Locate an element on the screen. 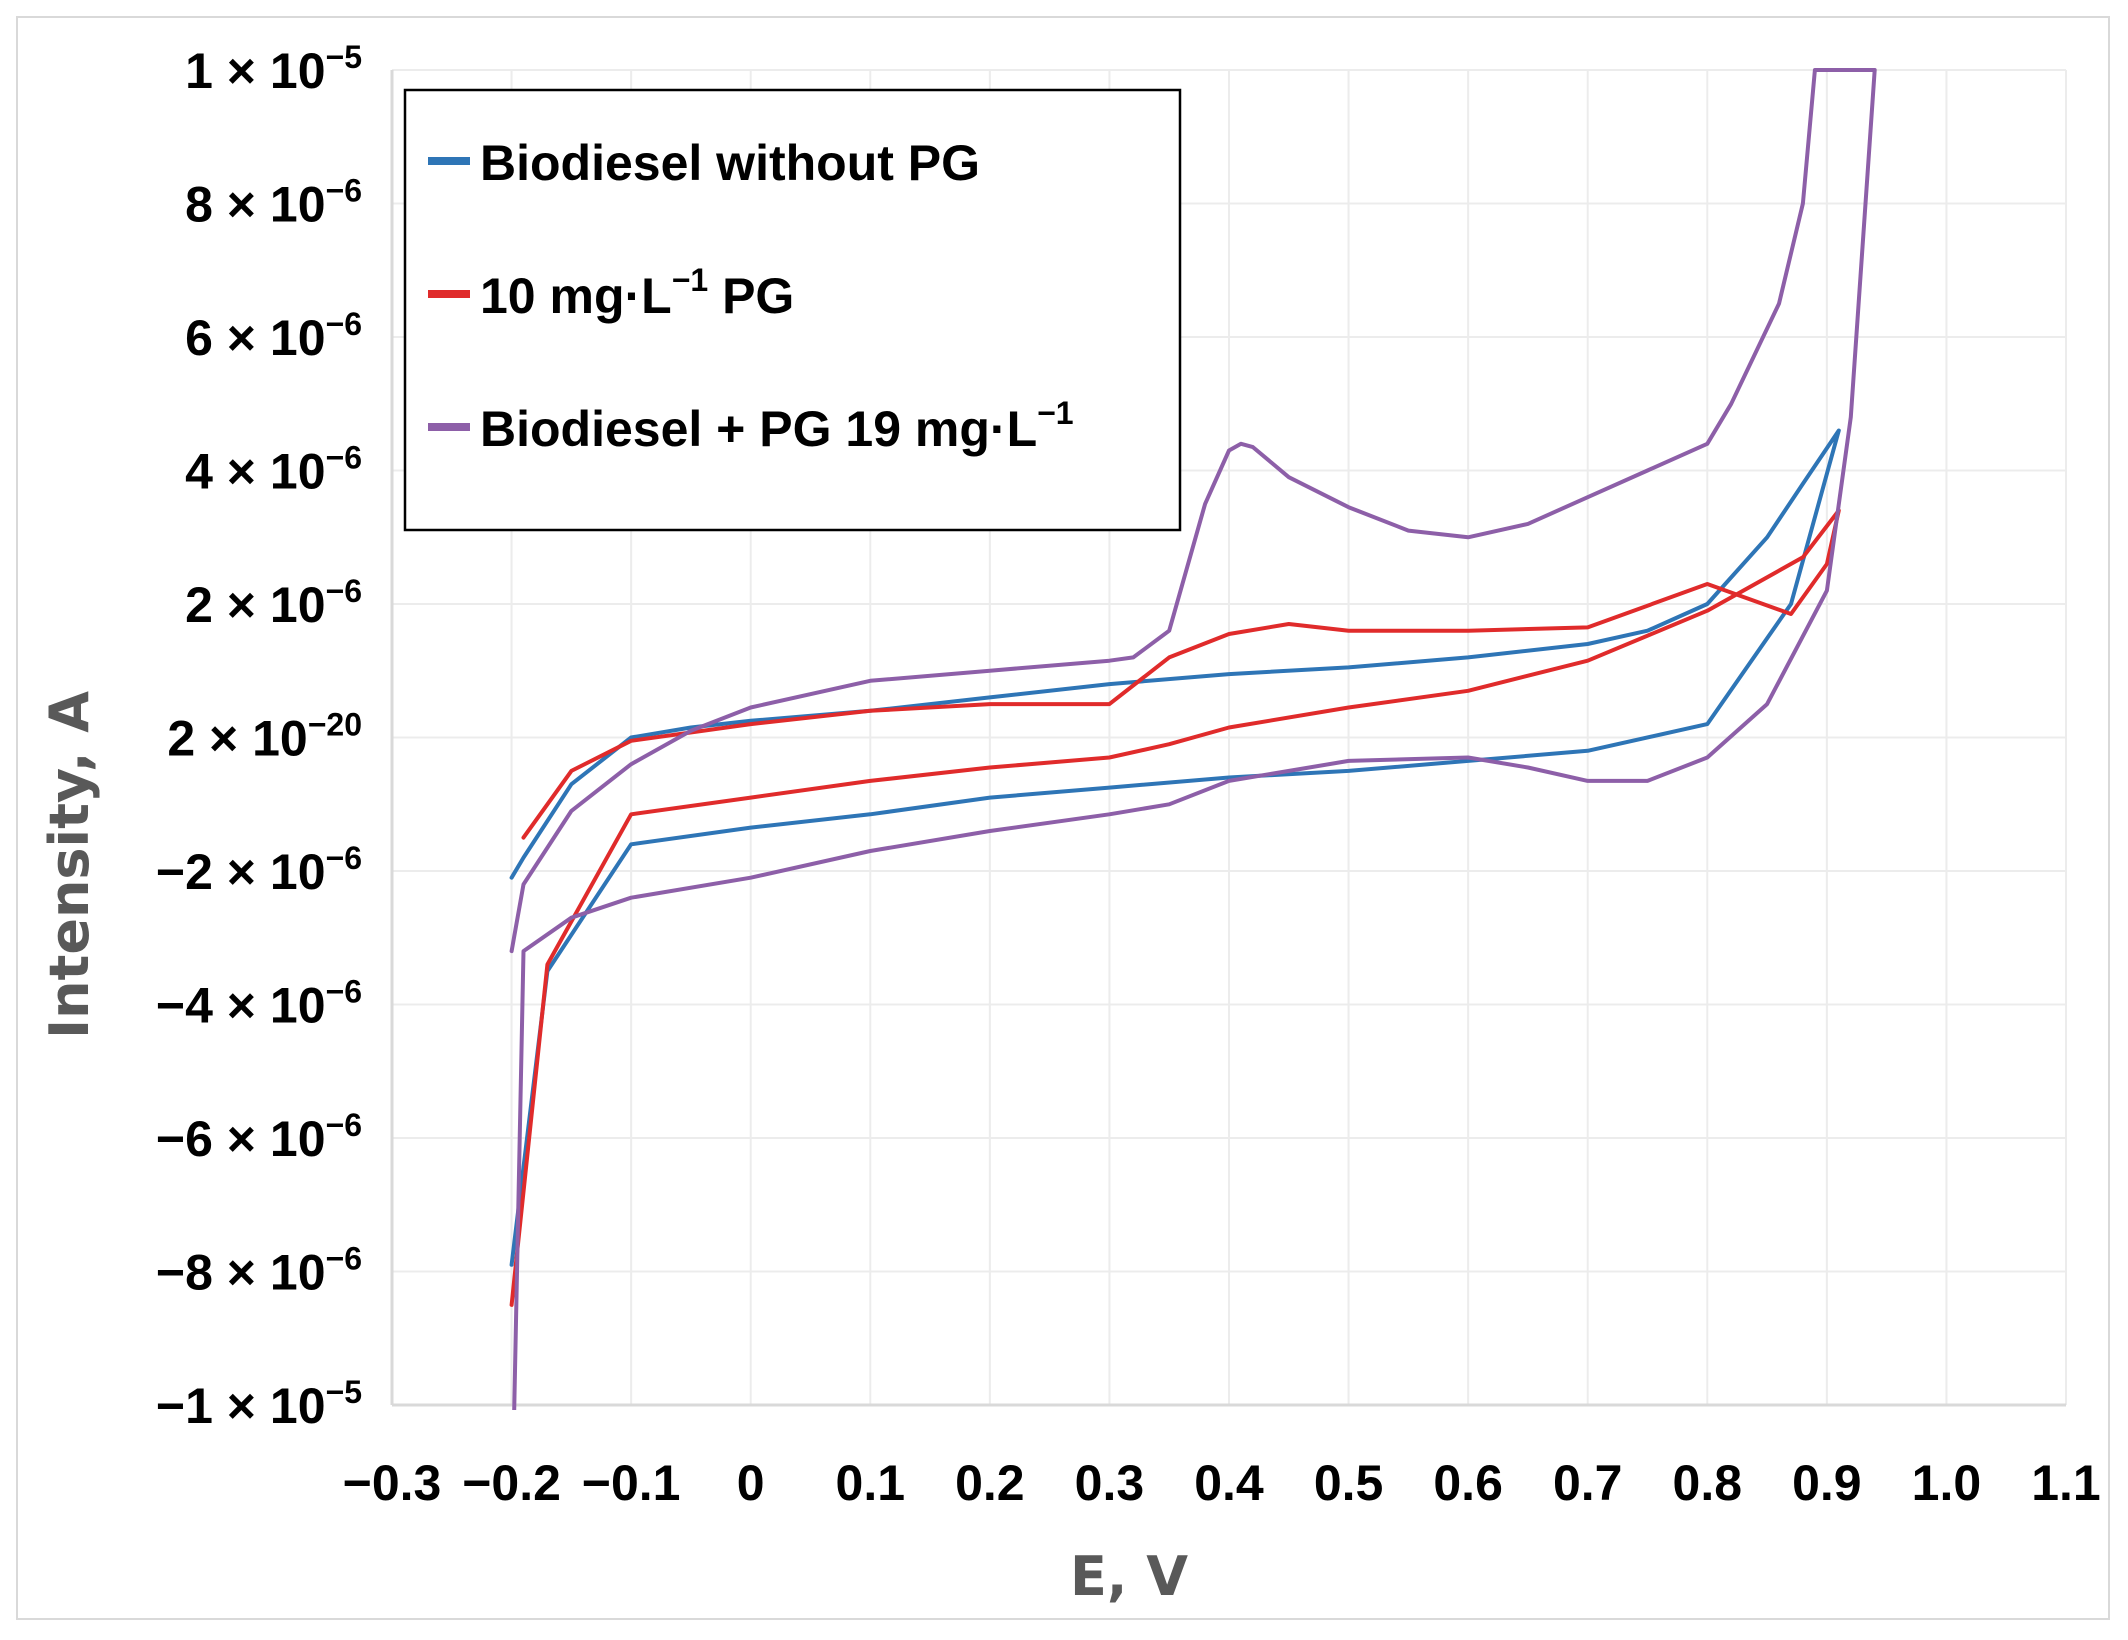 Image resolution: width=2128 pixels, height=1640 pixels. x-tick-label: 0.2 is located at coordinates (990, 1483).